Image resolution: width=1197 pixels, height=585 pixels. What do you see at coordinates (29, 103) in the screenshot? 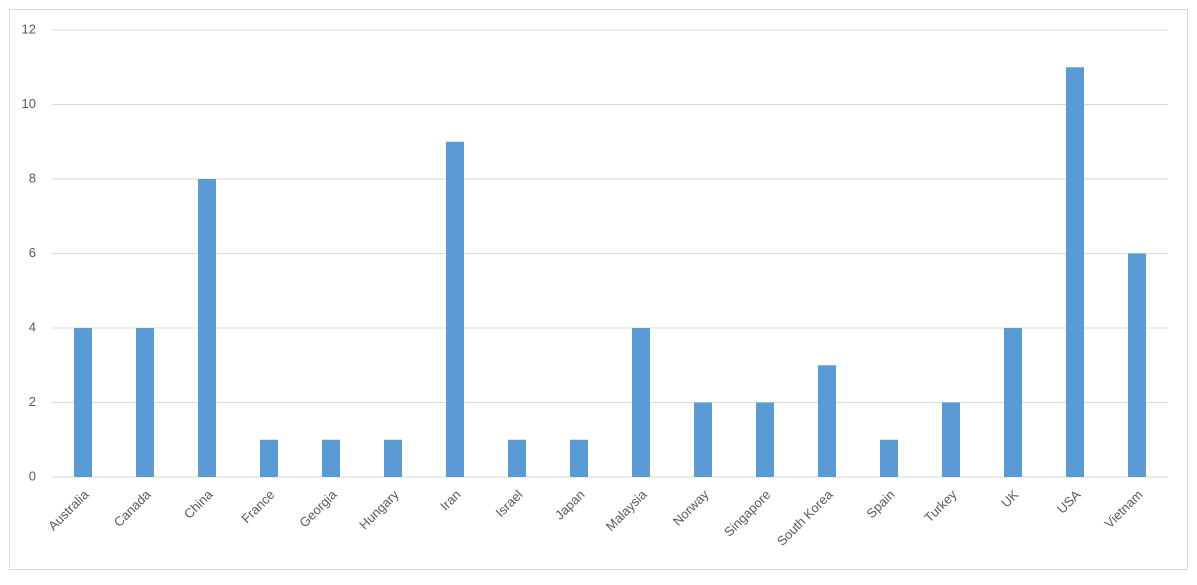
I see `y-tick-label: 10` at bounding box center [29, 103].